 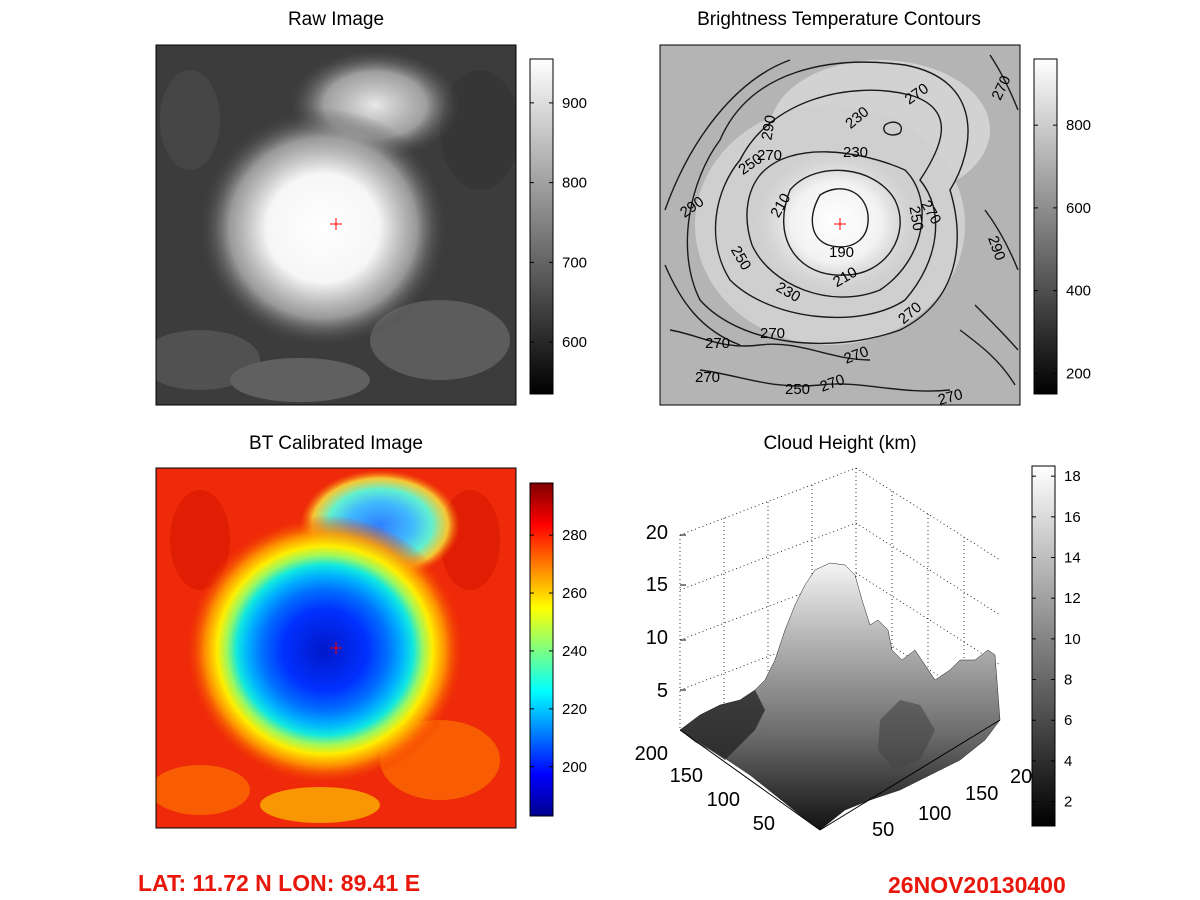 I want to click on raw-colorbar-tick-label-900: 900, so click(x=574, y=103).